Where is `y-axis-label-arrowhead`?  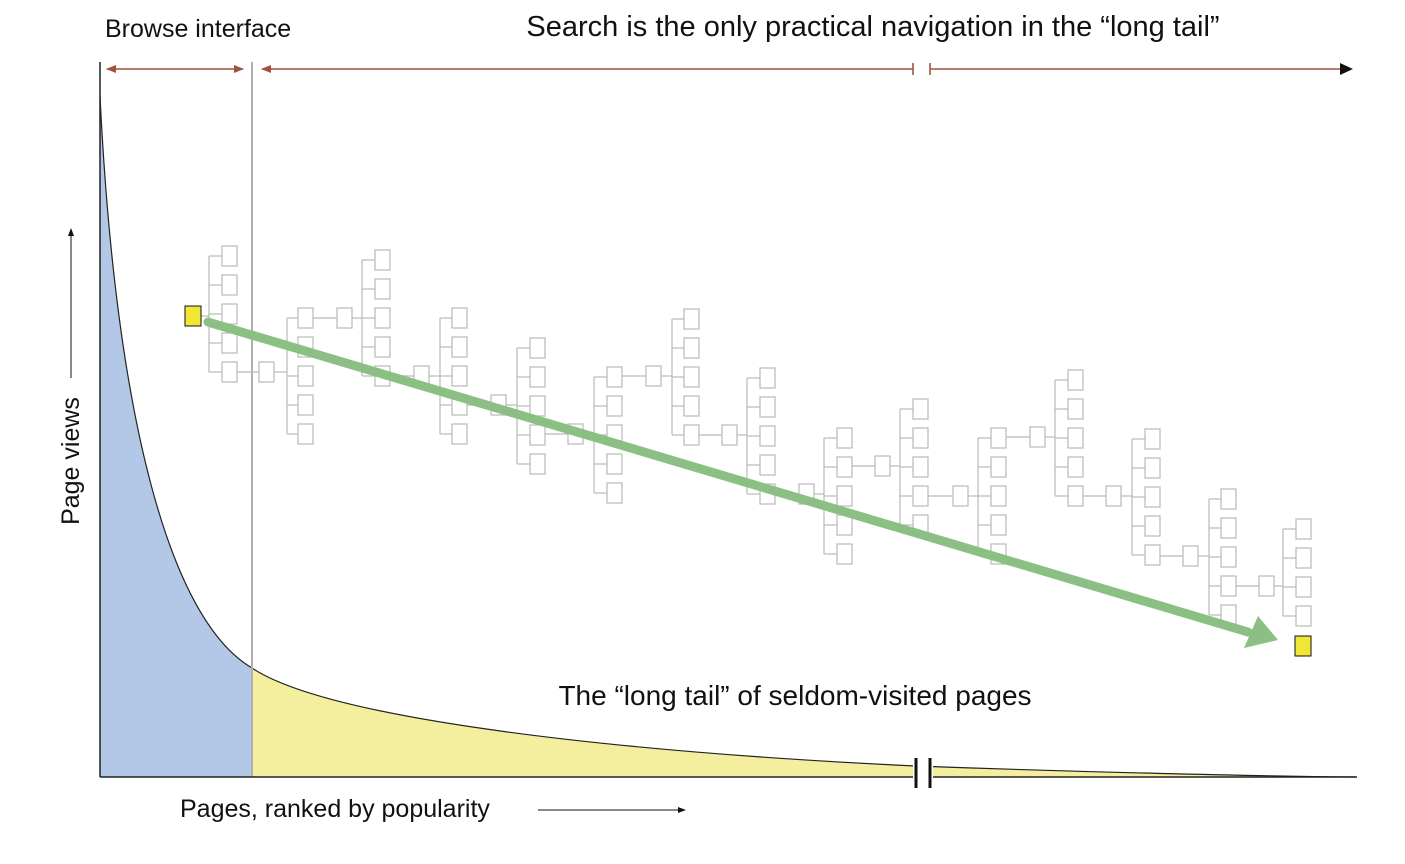
y-axis-label-arrowhead is located at coordinates (71, 232).